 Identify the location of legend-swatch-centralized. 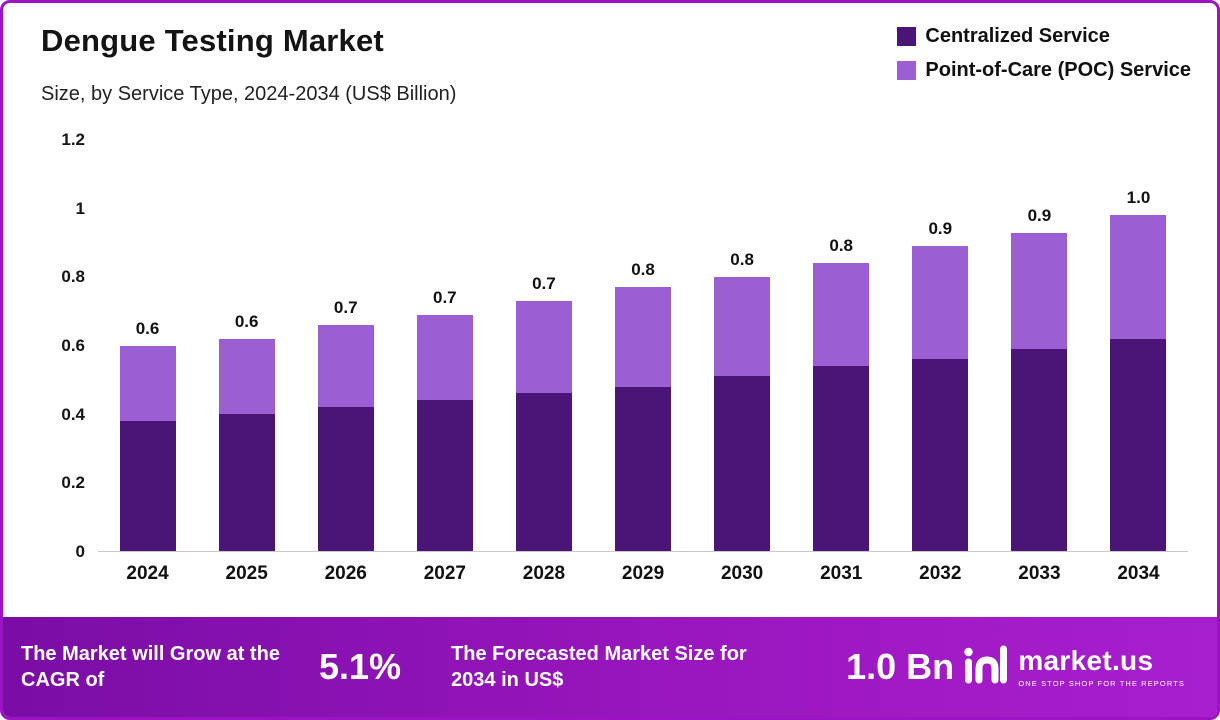
(907, 36).